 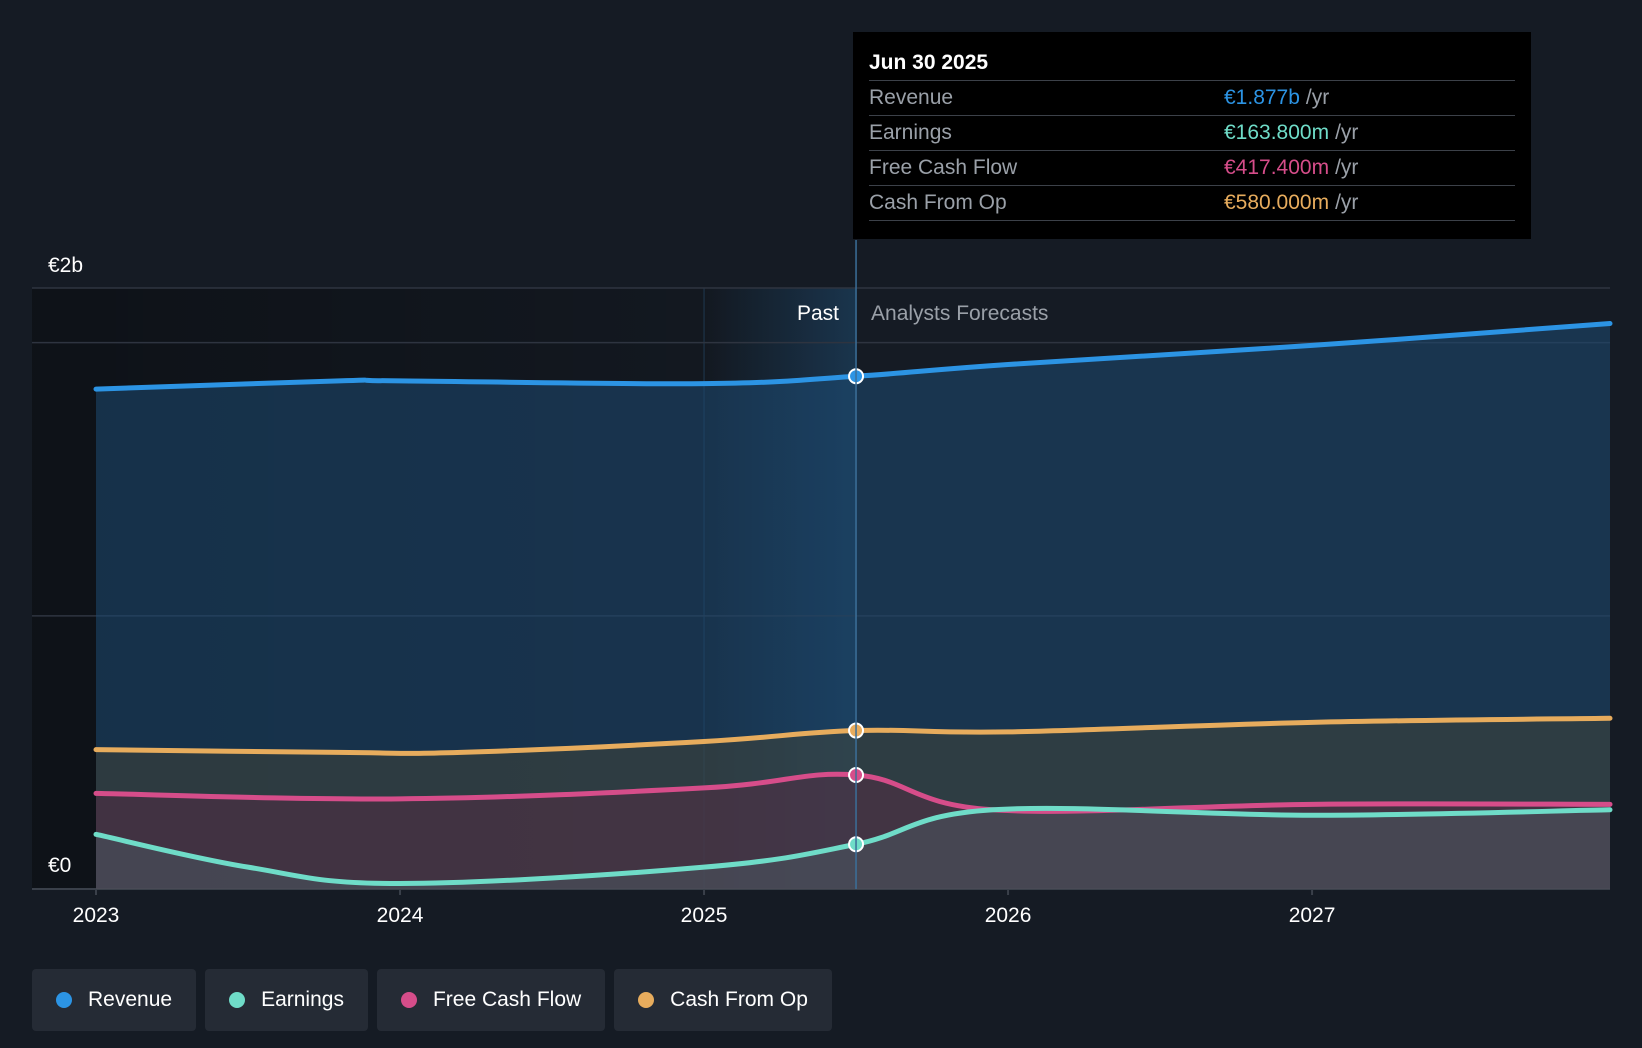 What do you see at coordinates (739, 999) in the screenshot?
I see `legend-label: Cash From Op` at bounding box center [739, 999].